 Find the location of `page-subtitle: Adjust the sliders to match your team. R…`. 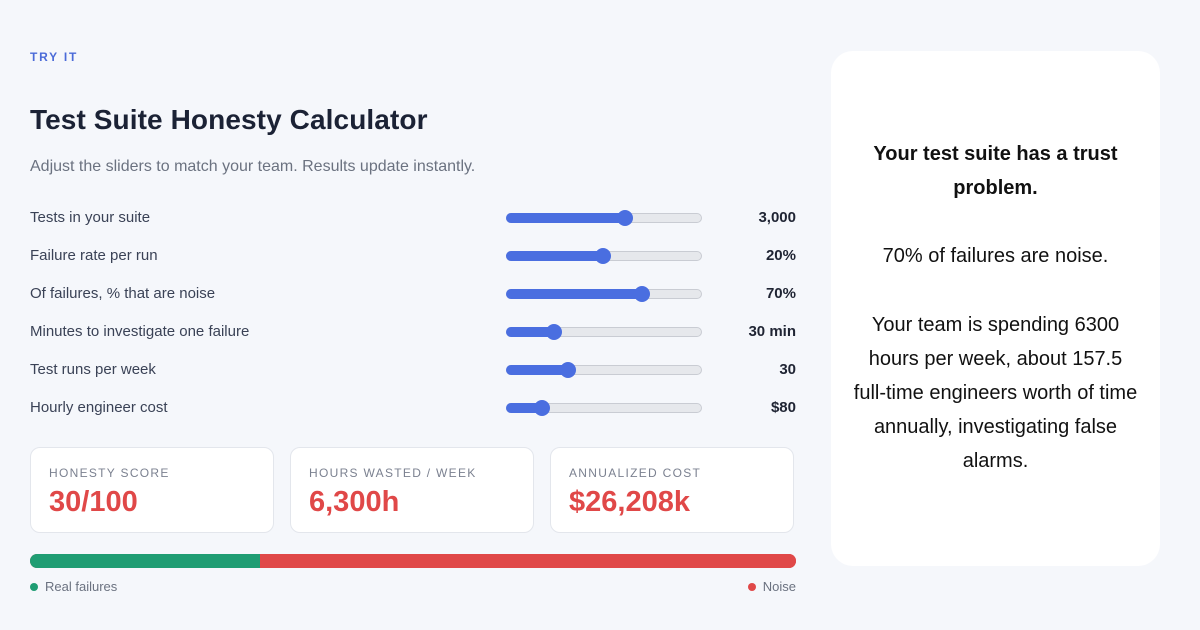

page-subtitle: Adjust the sliders to match your team. R… is located at coordinates (253, 166).